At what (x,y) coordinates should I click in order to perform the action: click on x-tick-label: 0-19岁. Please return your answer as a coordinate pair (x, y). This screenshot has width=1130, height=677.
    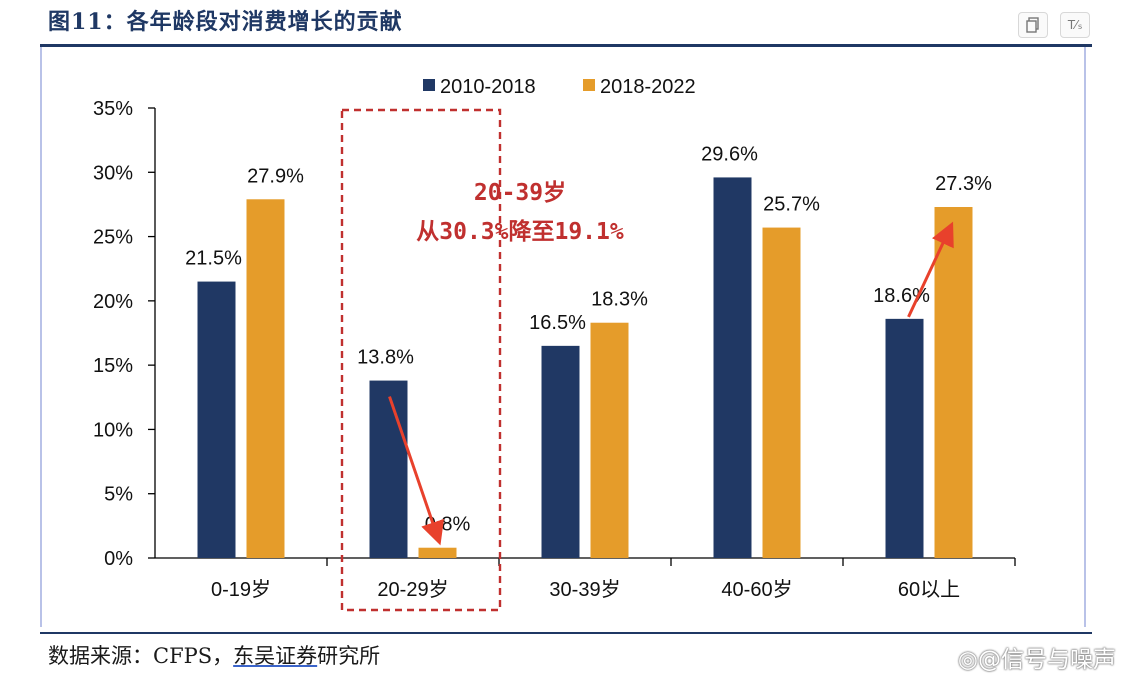
    Looking at the image, I should click on (241, 589).